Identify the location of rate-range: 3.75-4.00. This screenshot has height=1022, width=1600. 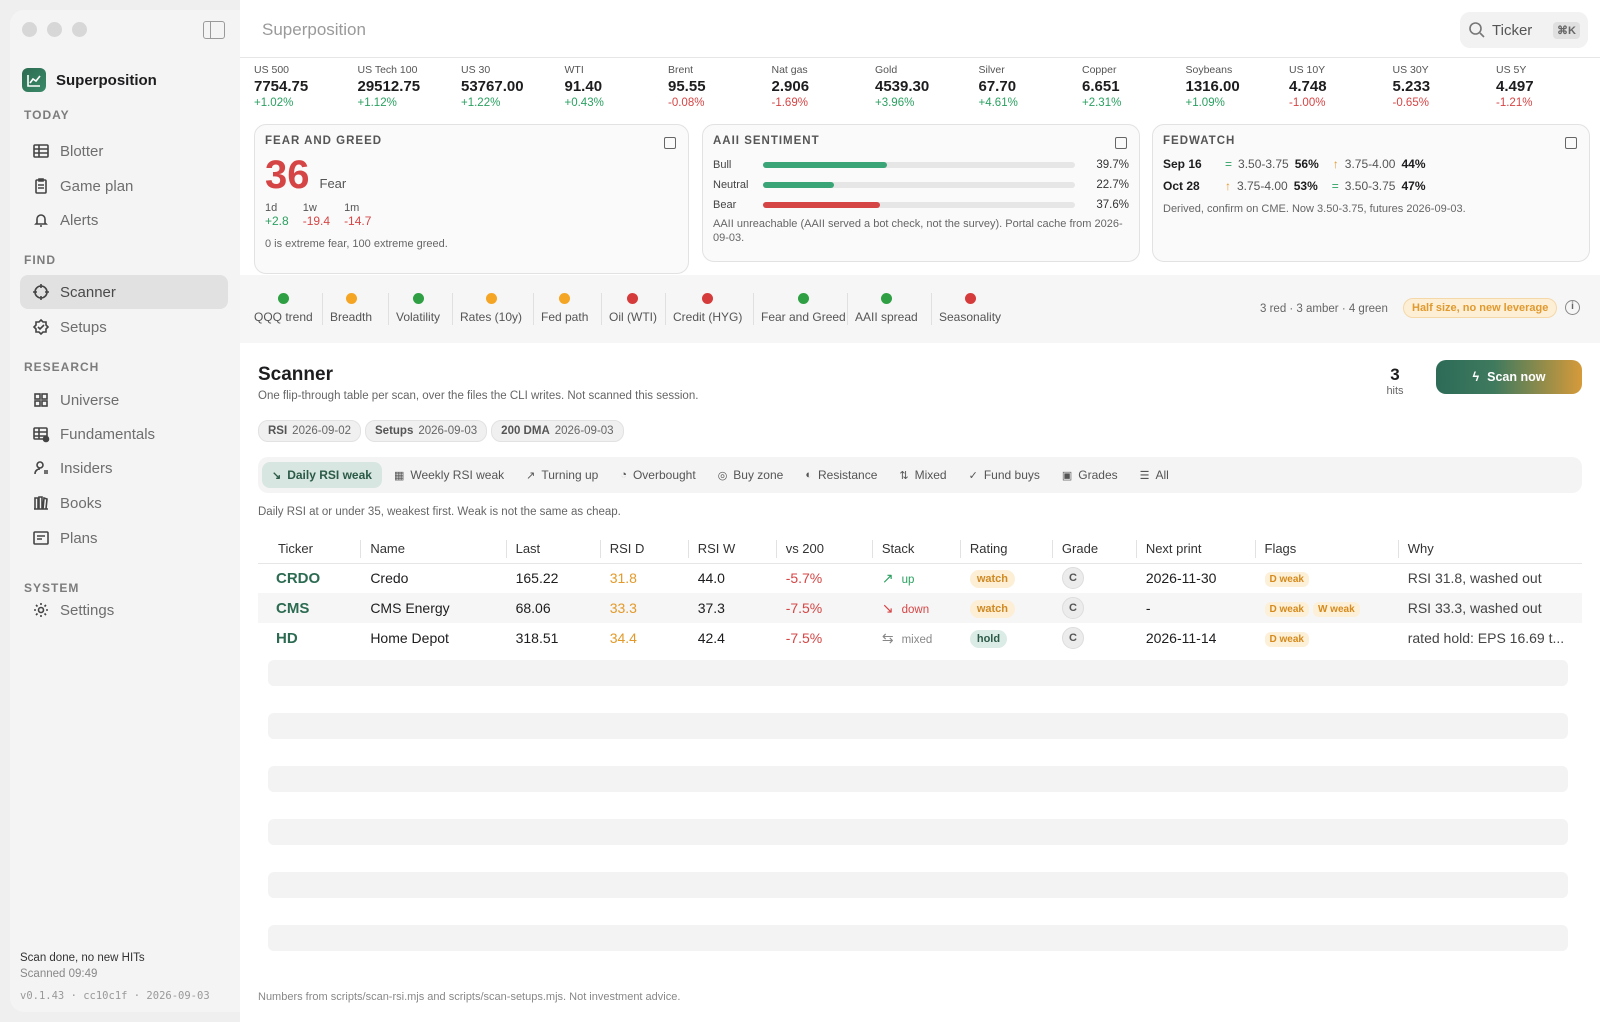
(1370, 164).